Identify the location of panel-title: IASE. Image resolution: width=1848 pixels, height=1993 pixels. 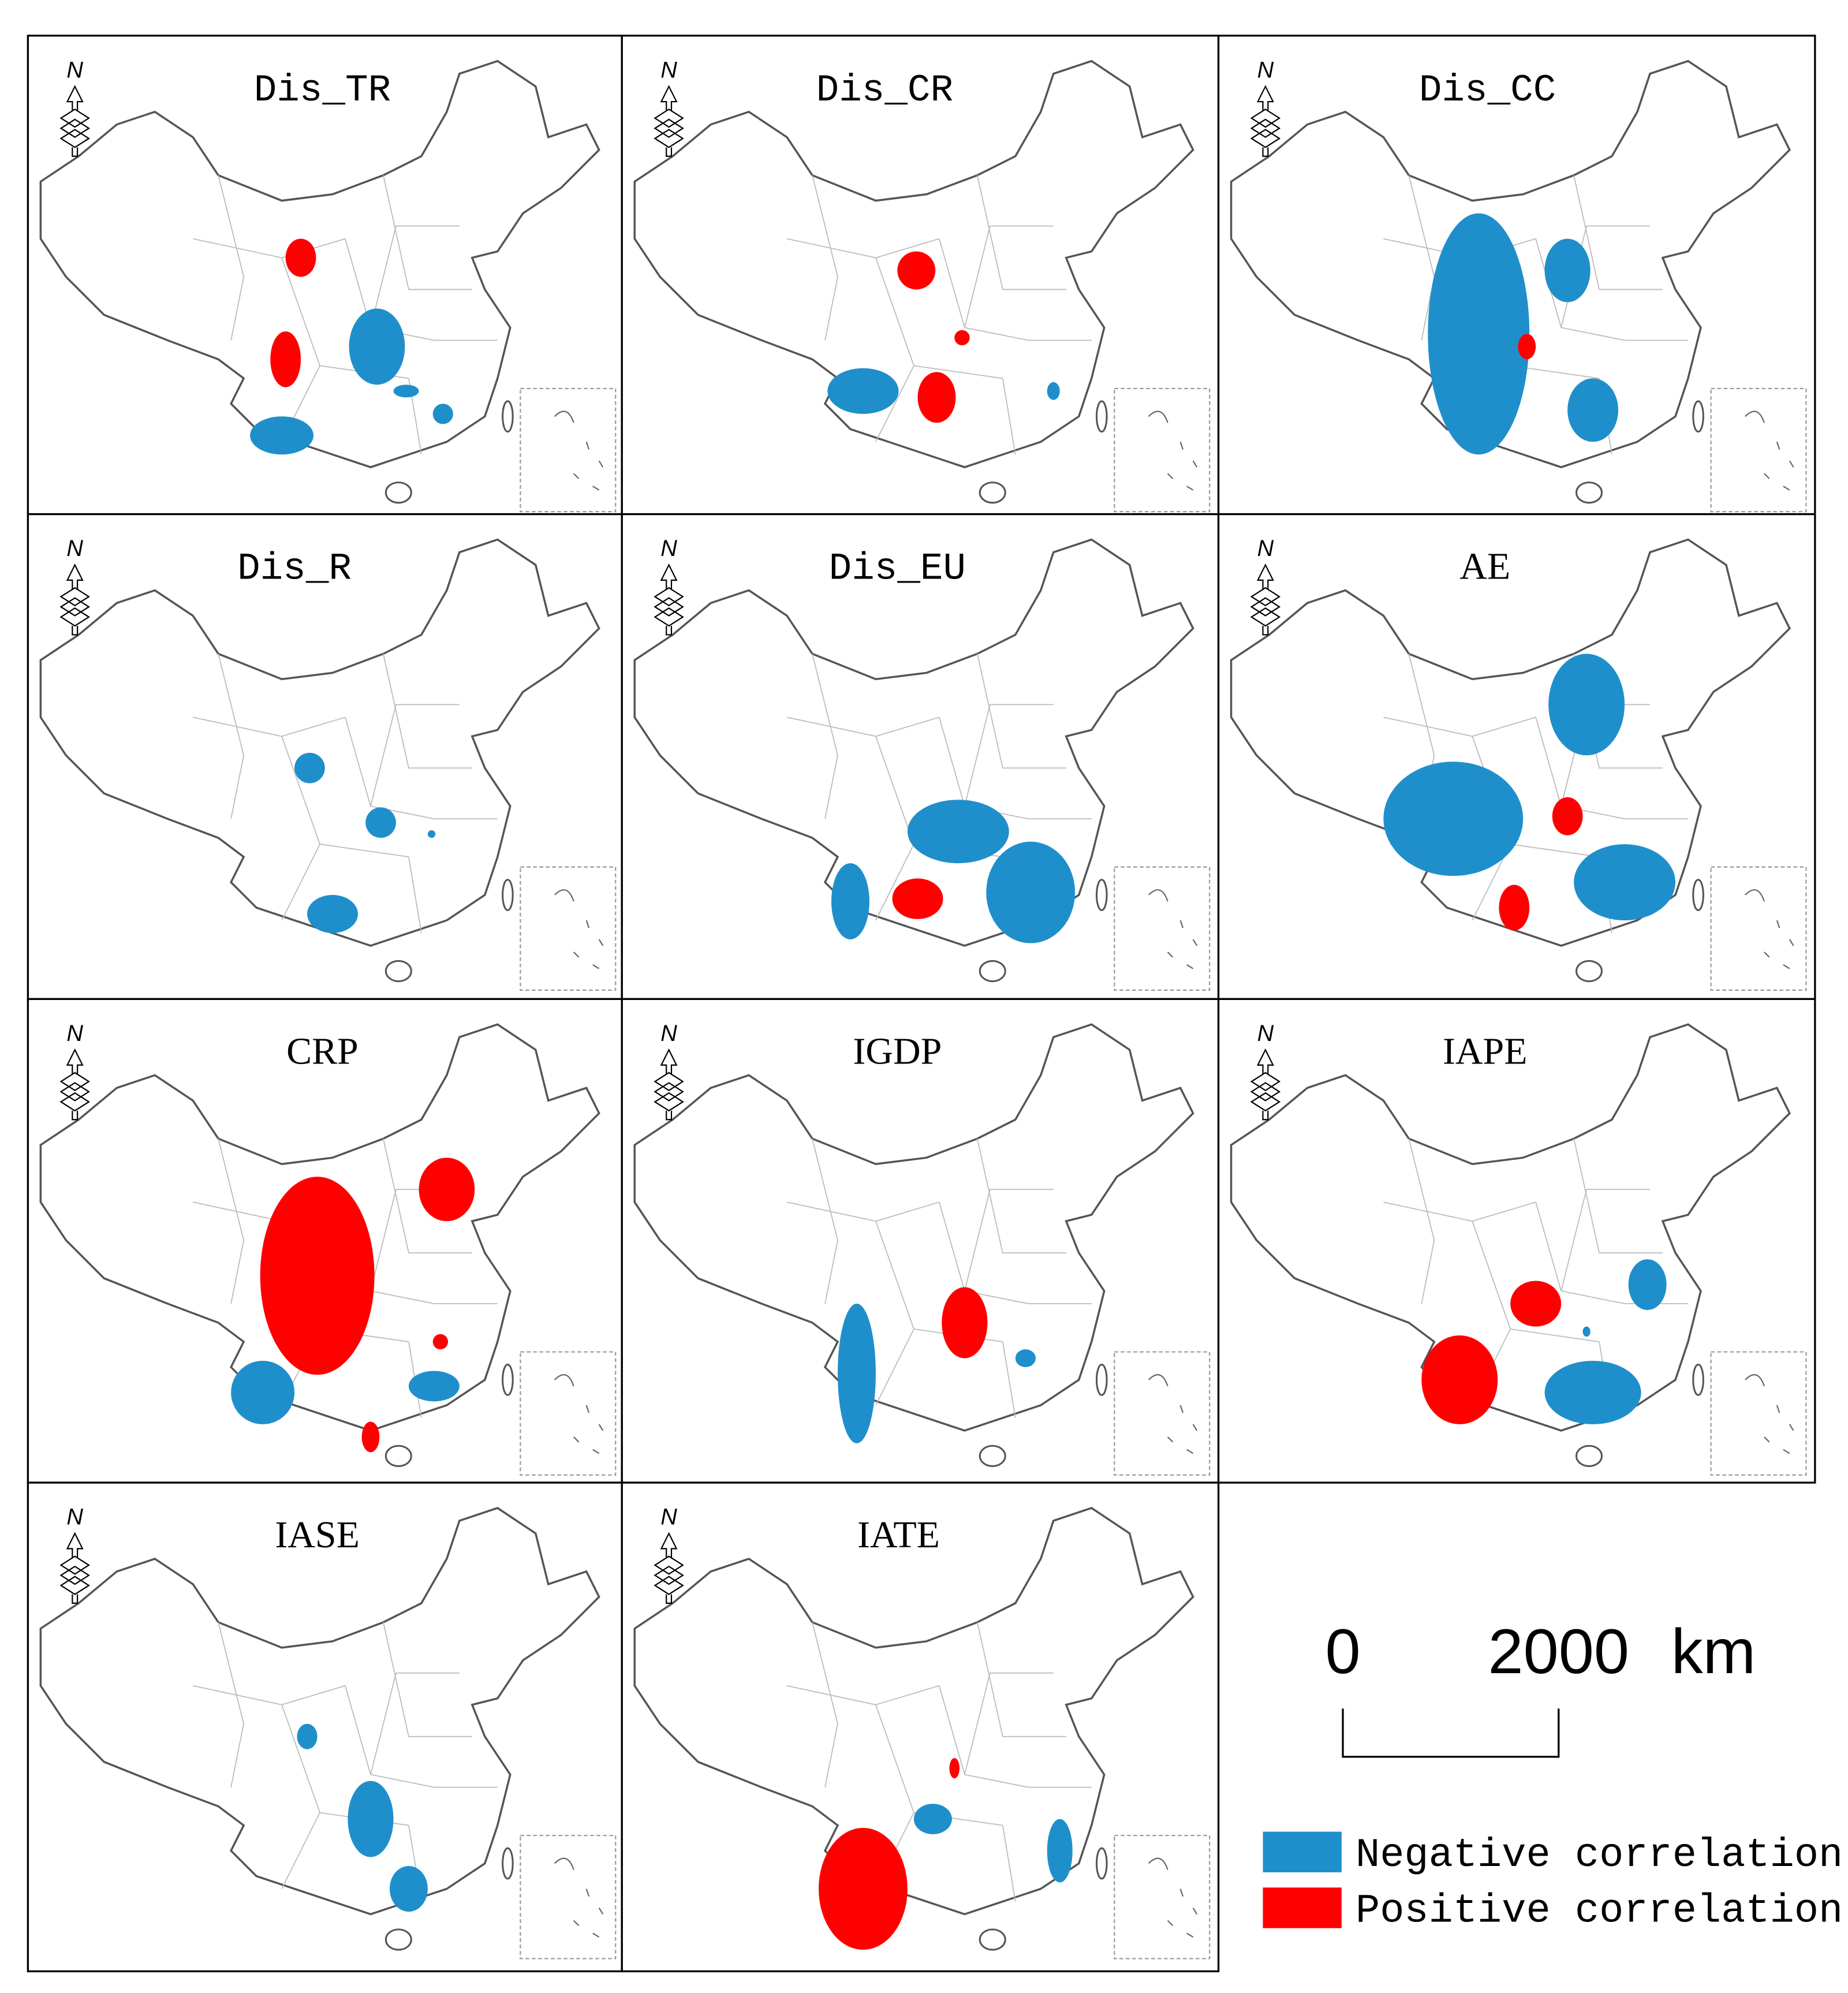
(317, 1535).